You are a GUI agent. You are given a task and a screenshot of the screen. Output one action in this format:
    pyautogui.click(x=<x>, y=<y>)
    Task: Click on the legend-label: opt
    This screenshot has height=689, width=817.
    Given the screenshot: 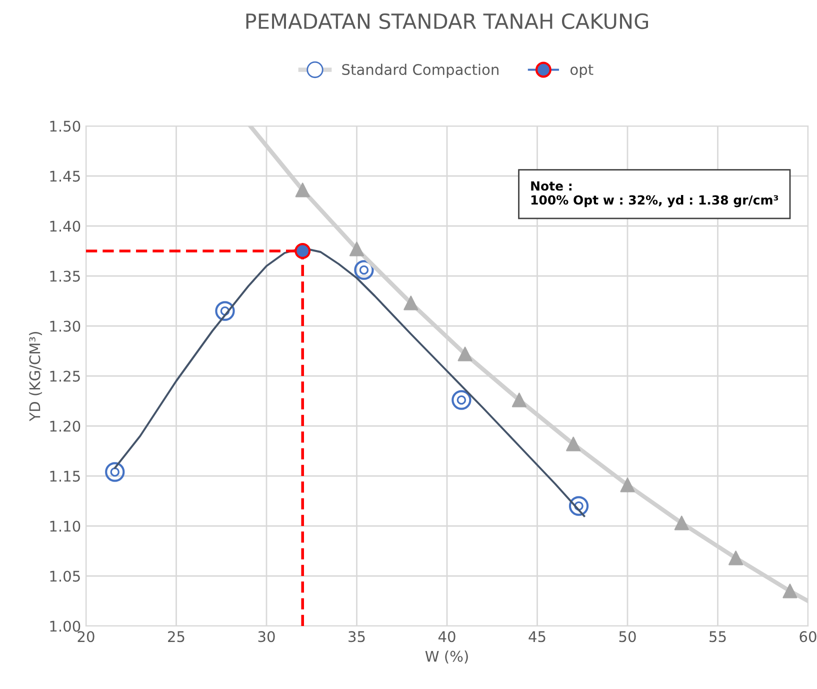 What is the action you would take?
    pyautogui.click(x=582, y=71)
    